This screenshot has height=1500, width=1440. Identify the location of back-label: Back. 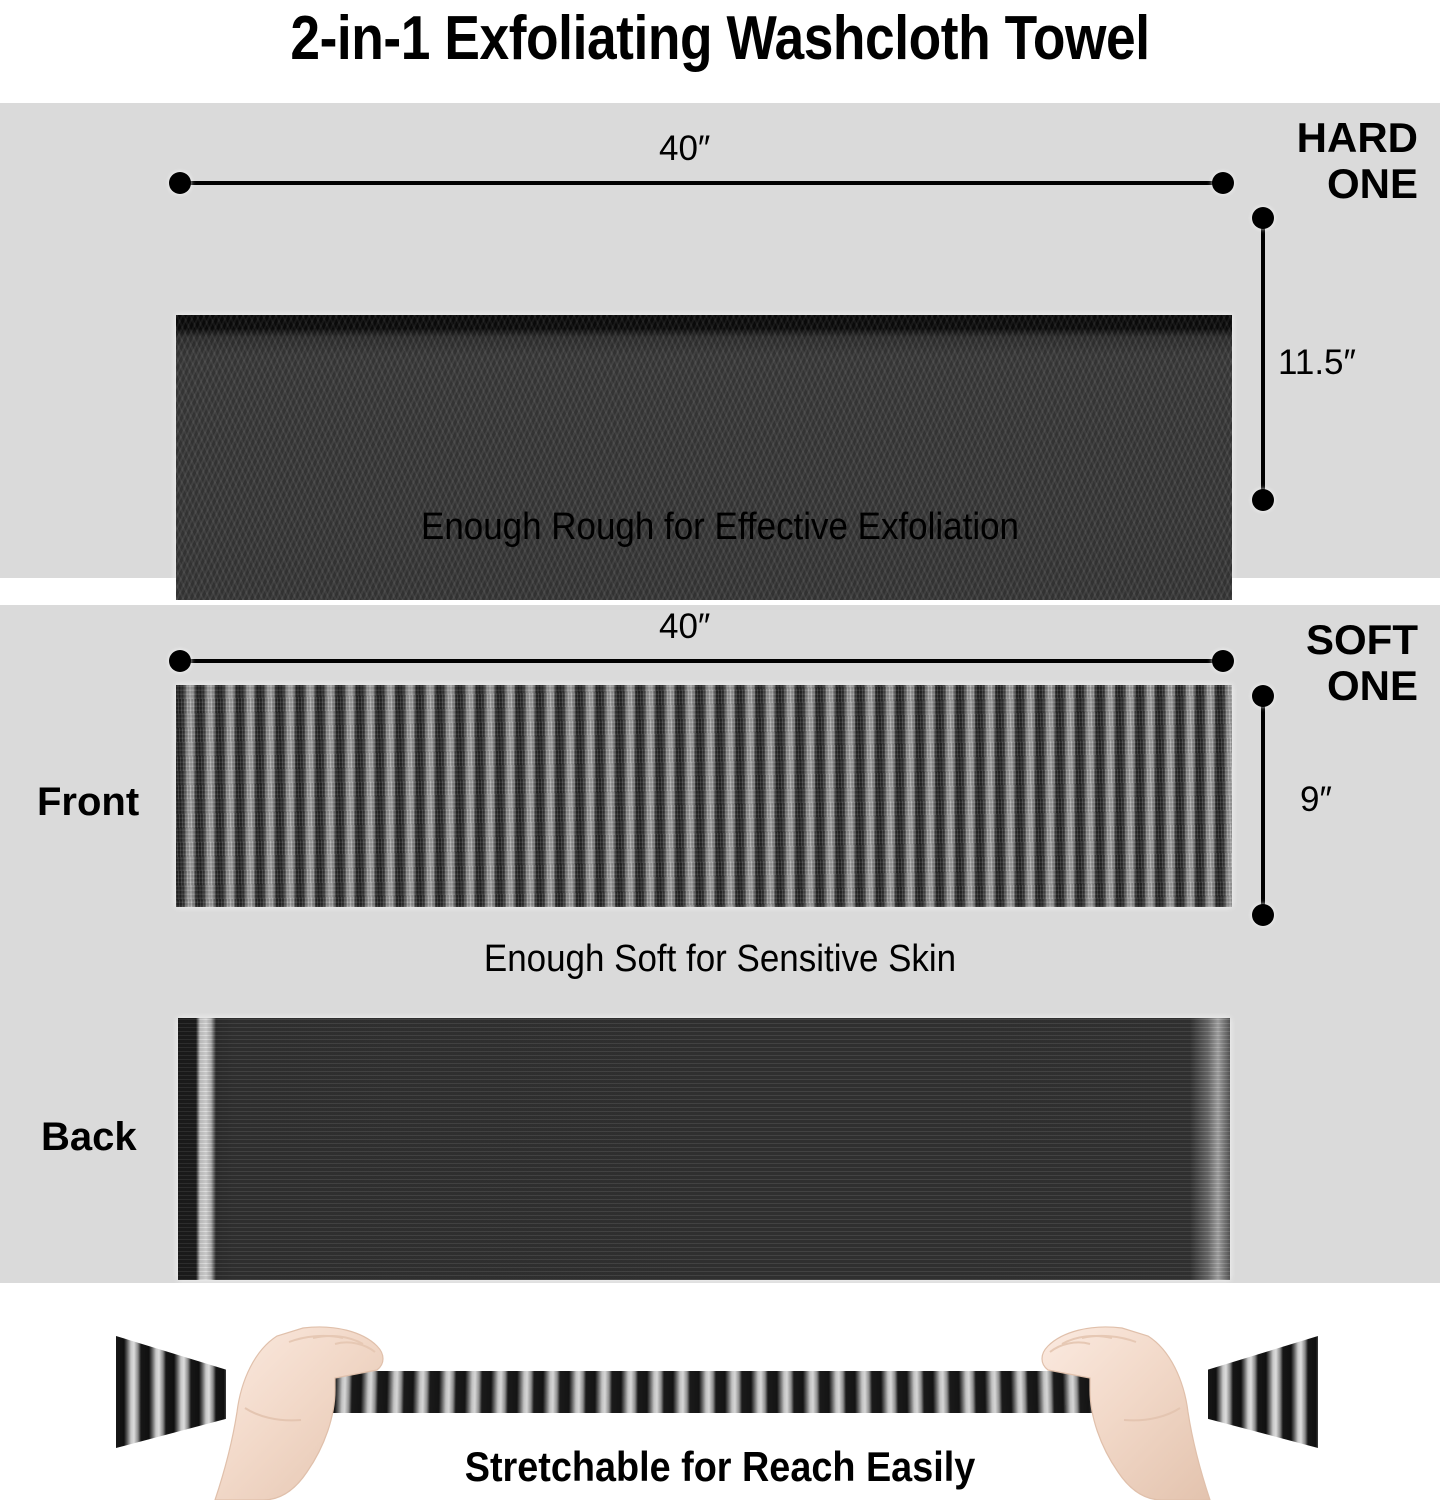
(89, 1137).